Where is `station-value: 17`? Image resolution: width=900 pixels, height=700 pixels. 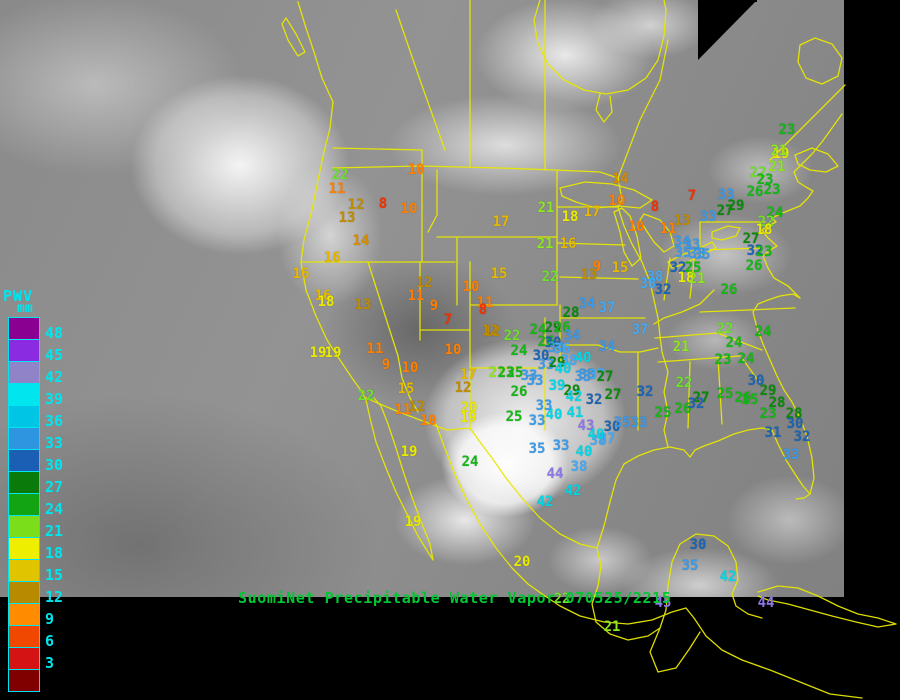
station-value: 17 is located at coordinates (592, 212).